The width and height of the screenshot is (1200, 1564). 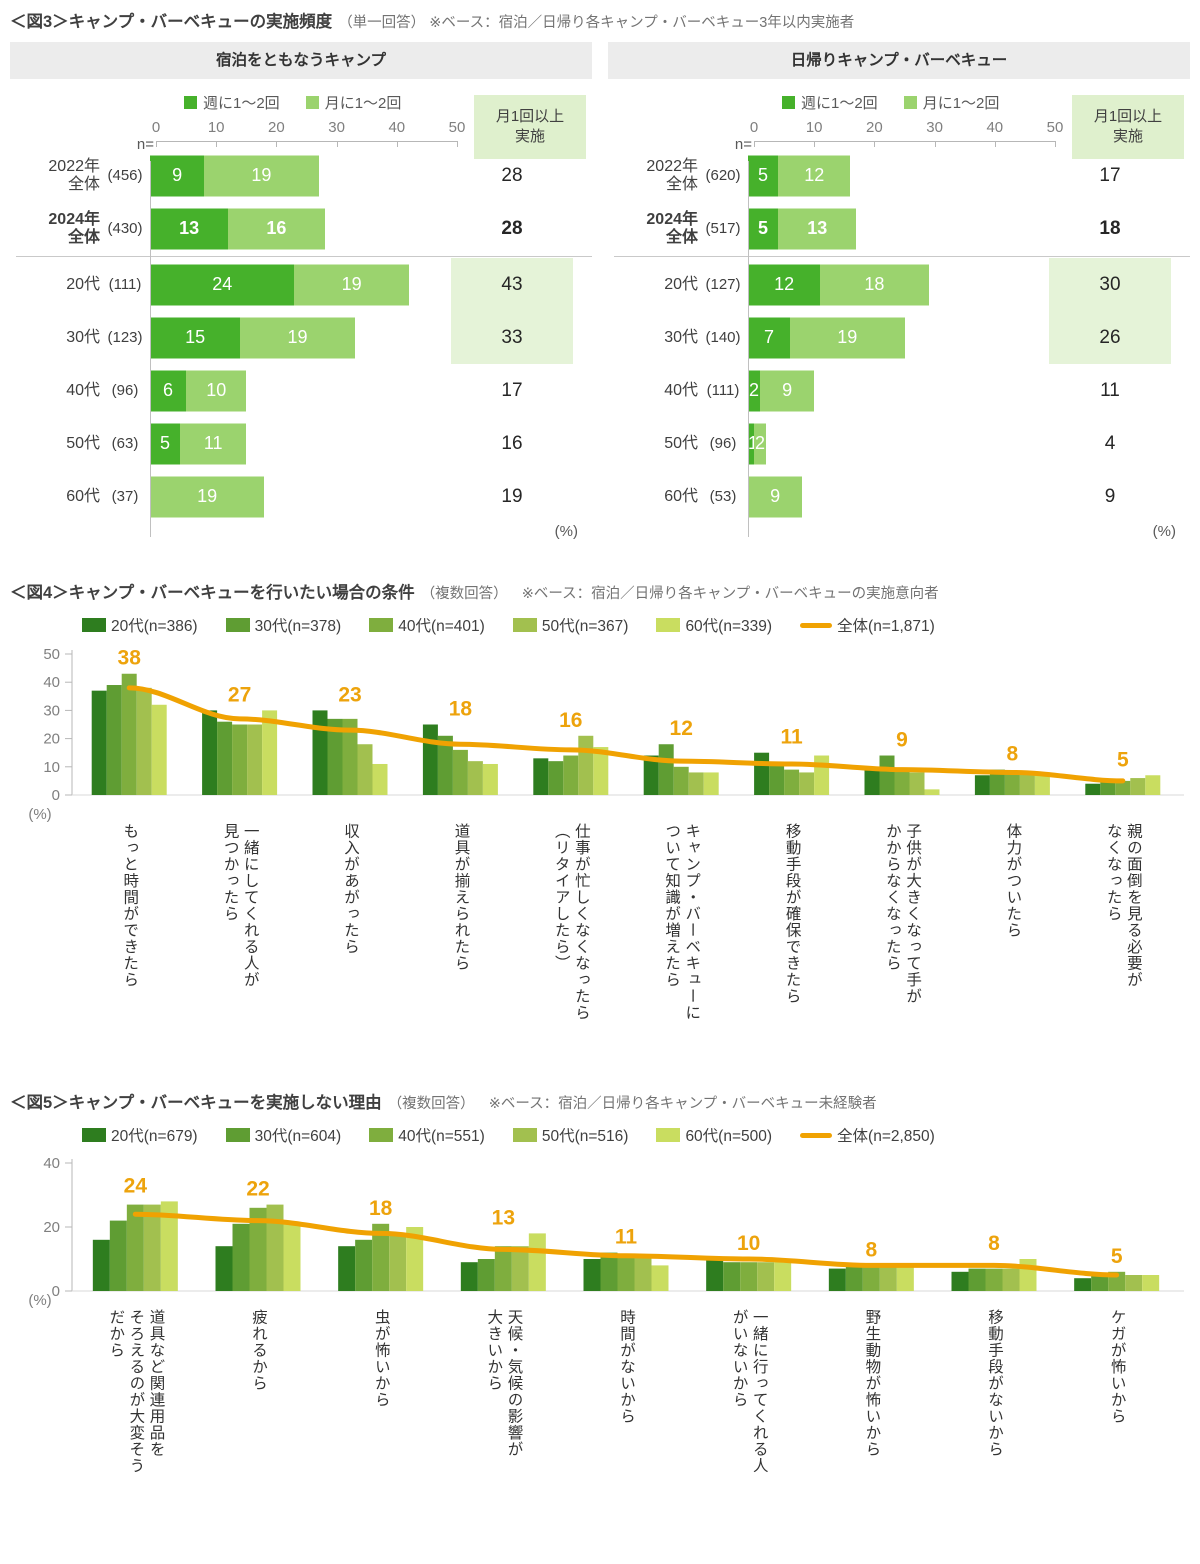 What do you see at coordinates (1012, 948) in the screenshot?
I see `category-label: 体力がついたら` at bounding box center [1012, 948].